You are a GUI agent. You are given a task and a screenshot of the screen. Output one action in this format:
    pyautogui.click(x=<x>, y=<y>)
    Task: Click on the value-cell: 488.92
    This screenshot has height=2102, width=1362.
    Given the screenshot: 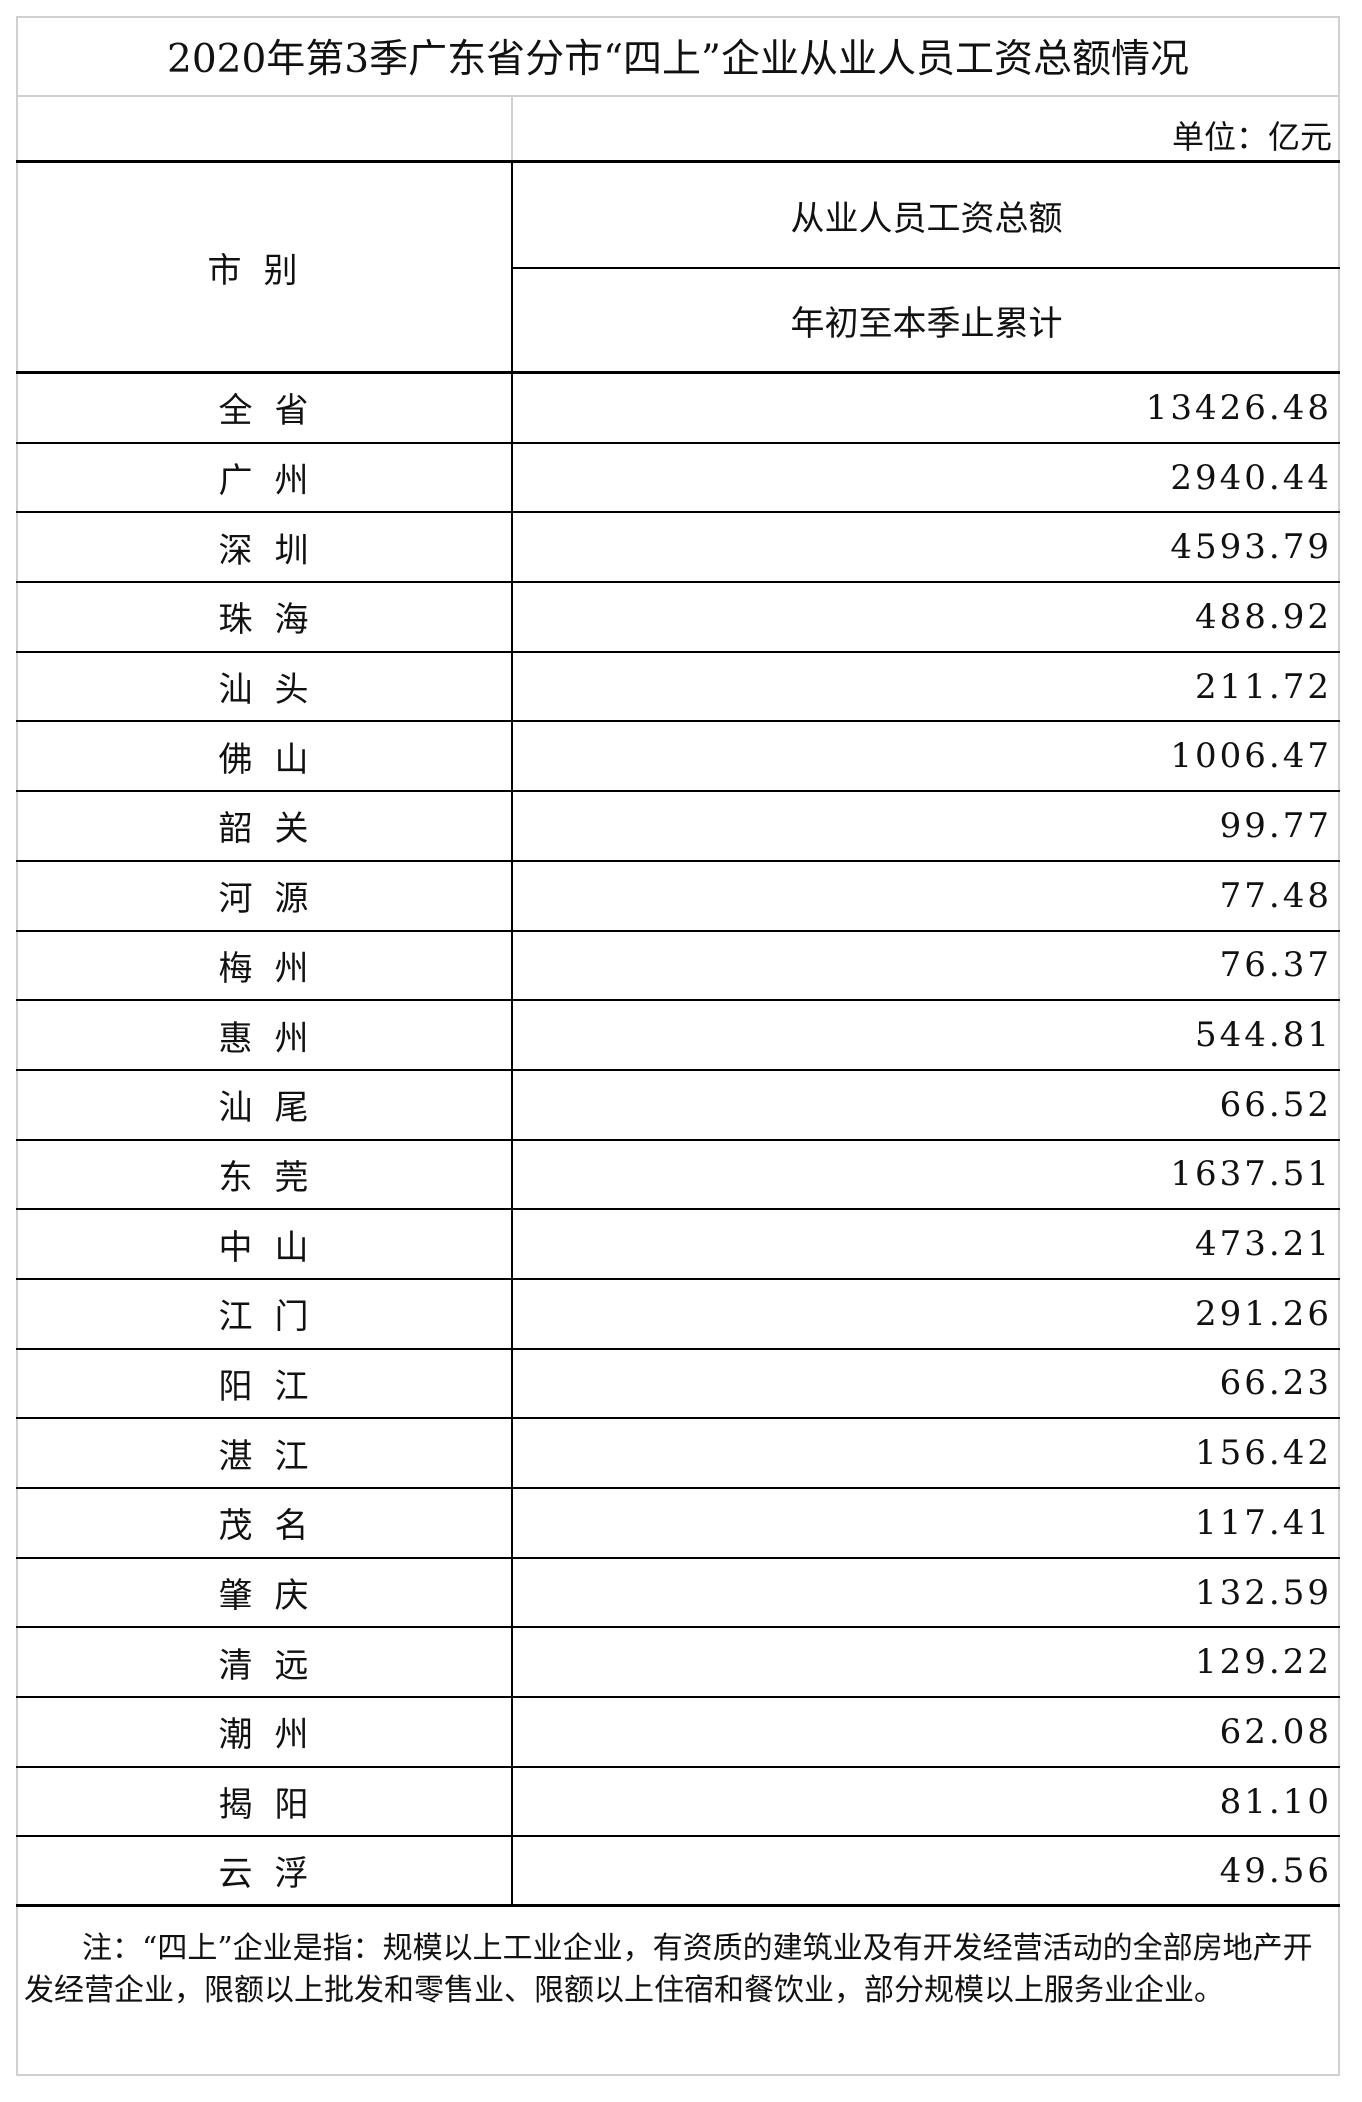 What is the action you would take?
    pyautogui.click(x=925, y=617)
    